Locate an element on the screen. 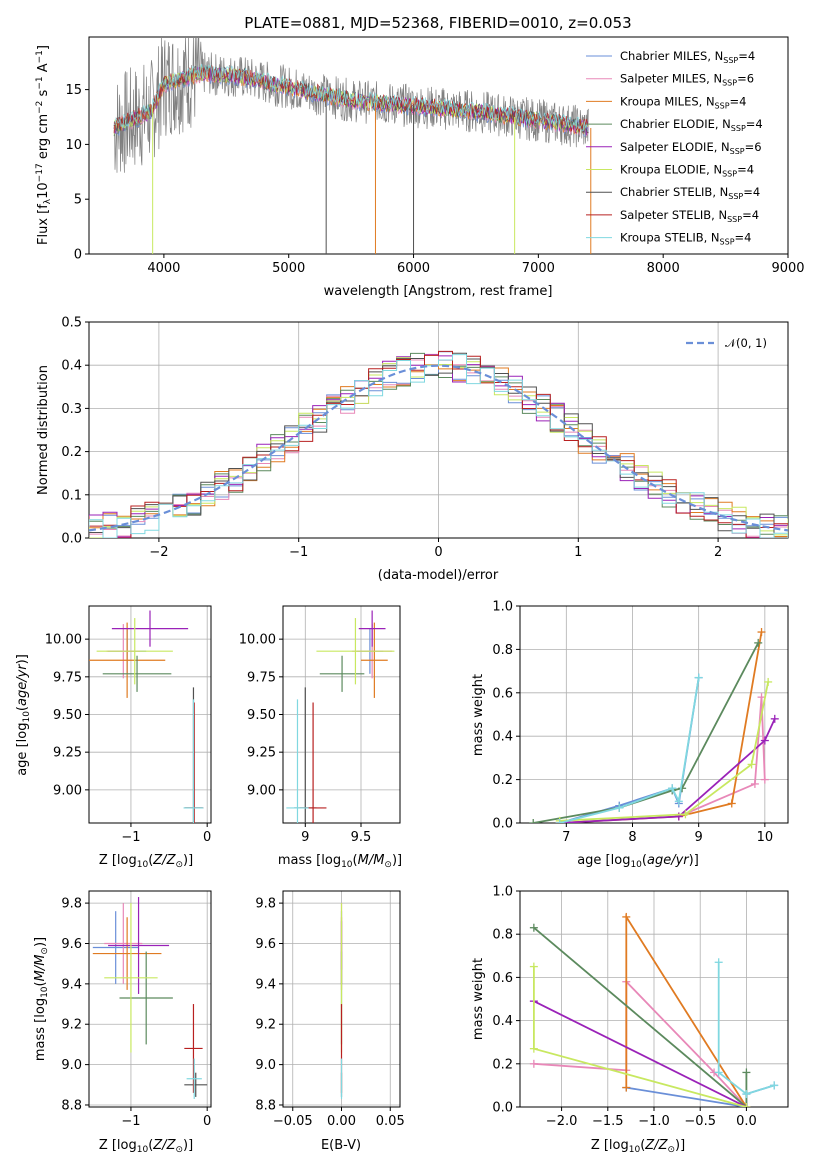 The image size is (819, 1170). spectrum-ytick-label: 5 is located at coordinates (78, 200).